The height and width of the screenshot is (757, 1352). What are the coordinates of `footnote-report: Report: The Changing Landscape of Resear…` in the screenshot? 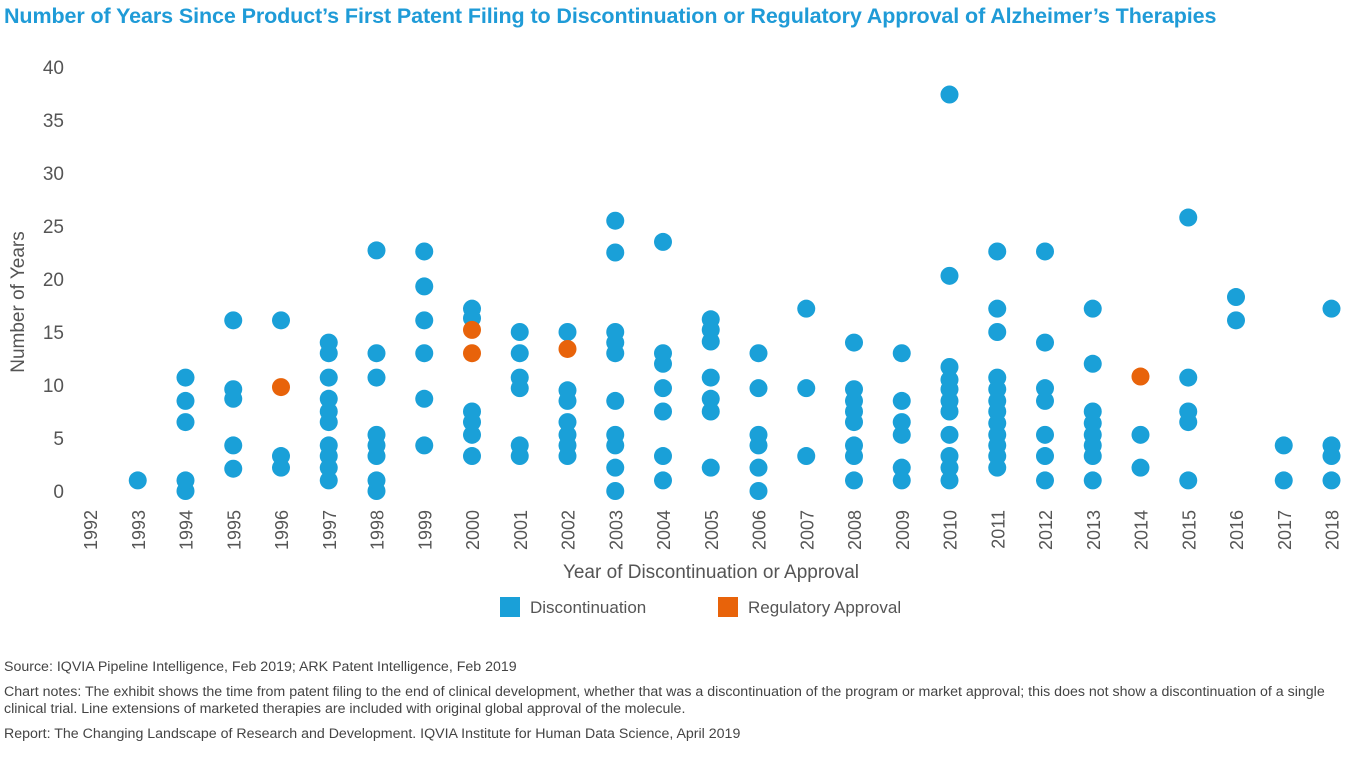 It's located at (372, 734).